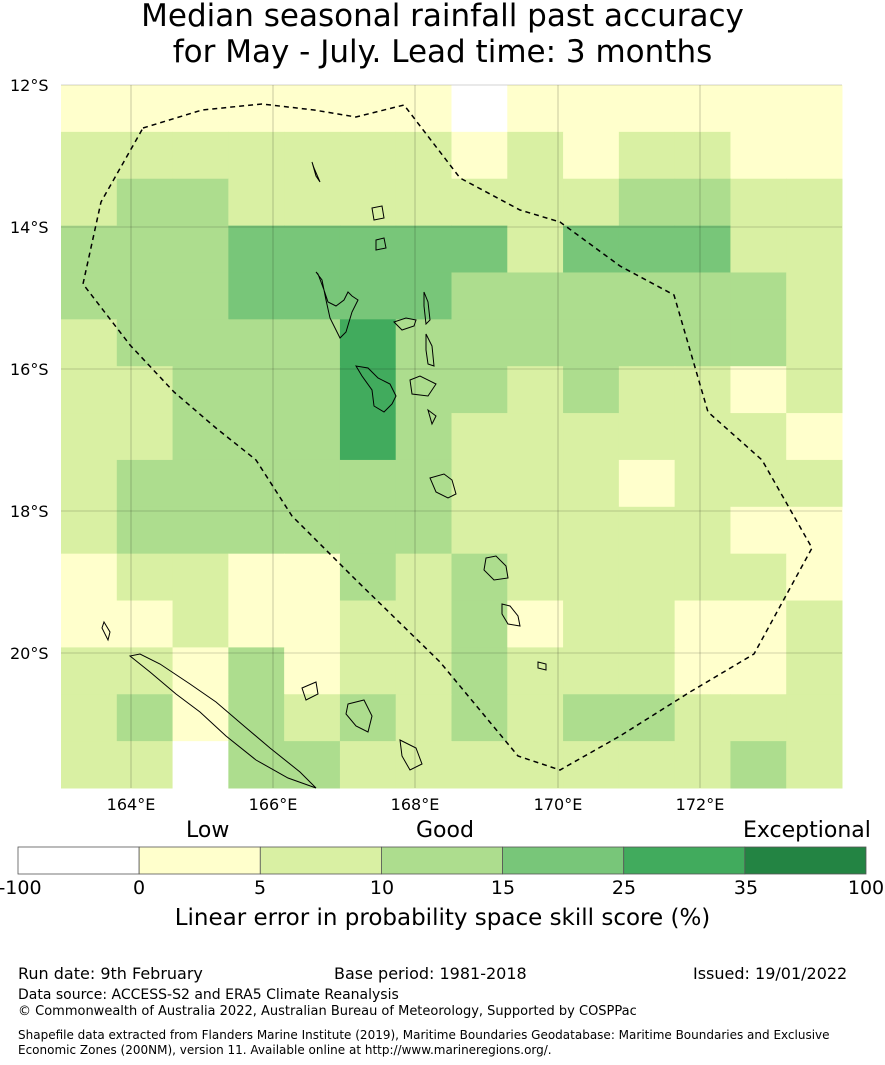  What do you see at coordinates (208, 830) in the screenshot?
I see `category-low: Low` at bounding box center [208, 830].